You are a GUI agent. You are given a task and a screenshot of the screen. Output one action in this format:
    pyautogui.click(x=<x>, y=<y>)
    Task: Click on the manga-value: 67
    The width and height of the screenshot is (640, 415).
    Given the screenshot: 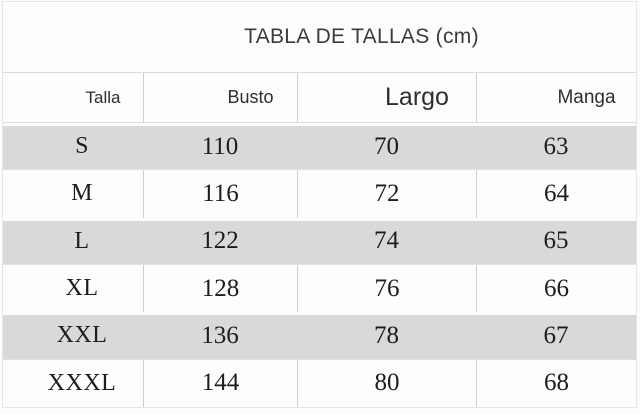 What is the action you would take?
    pyautogui.click(x=556, y=335)
    